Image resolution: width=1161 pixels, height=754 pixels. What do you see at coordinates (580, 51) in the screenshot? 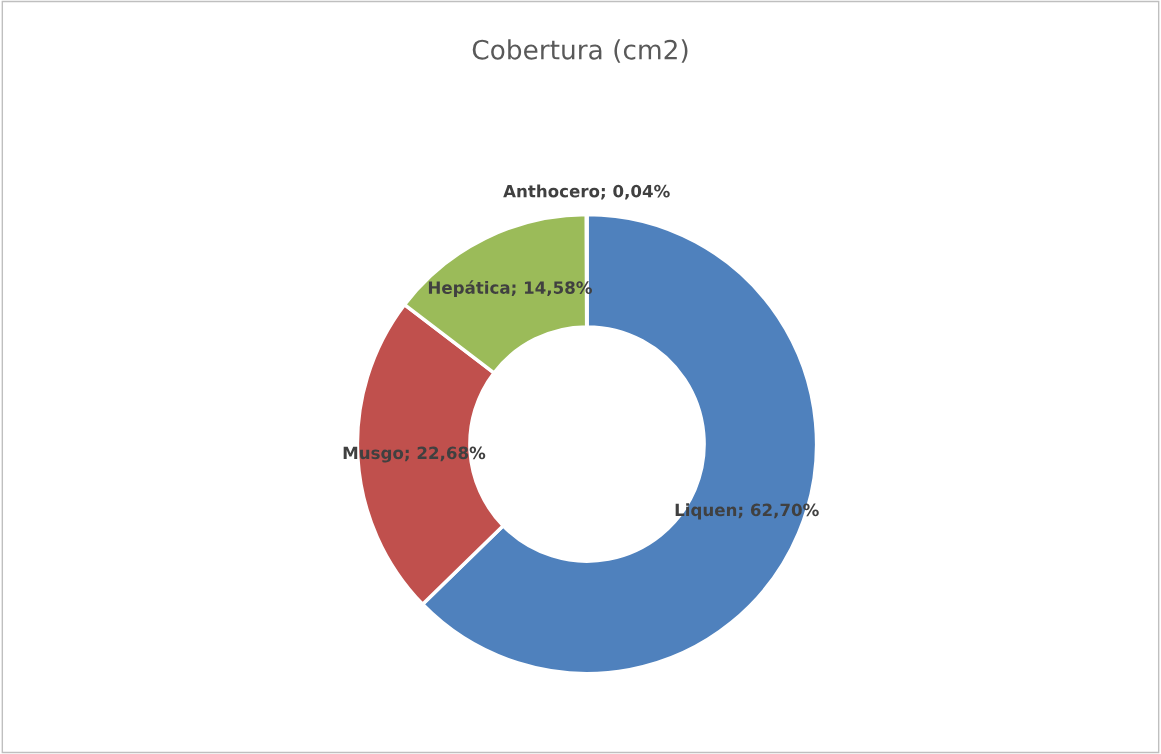
I see `chart-title: Cobertura (cm2)` at bounding box center [580, 51].